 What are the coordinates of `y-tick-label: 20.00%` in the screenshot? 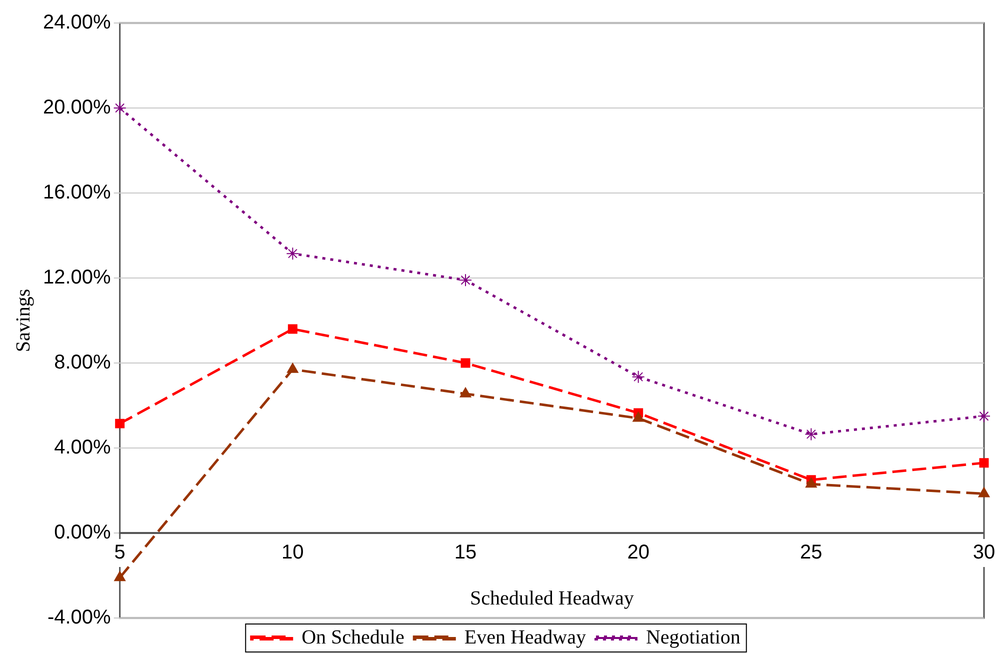 It's located at (77, 107).